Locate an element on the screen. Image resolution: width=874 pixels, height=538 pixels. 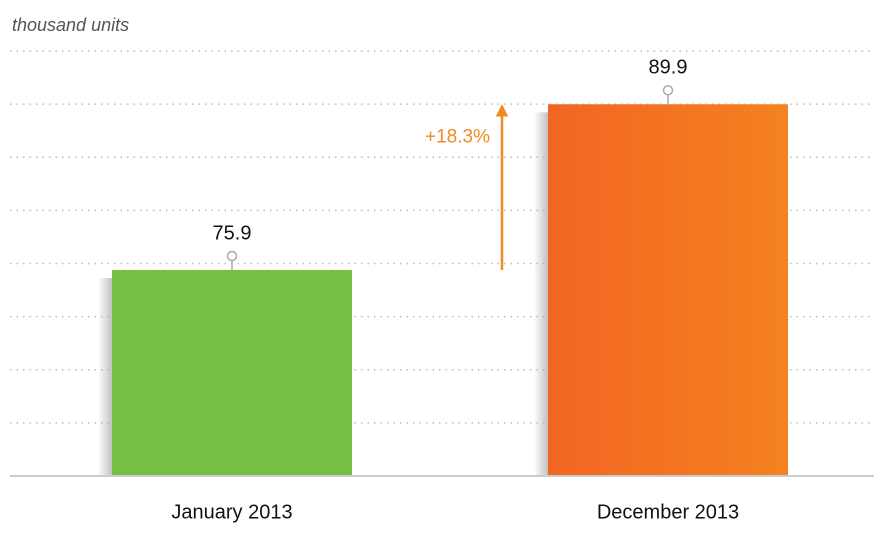
x-tick-label: December 2013 is located at coordinates (668, 512).